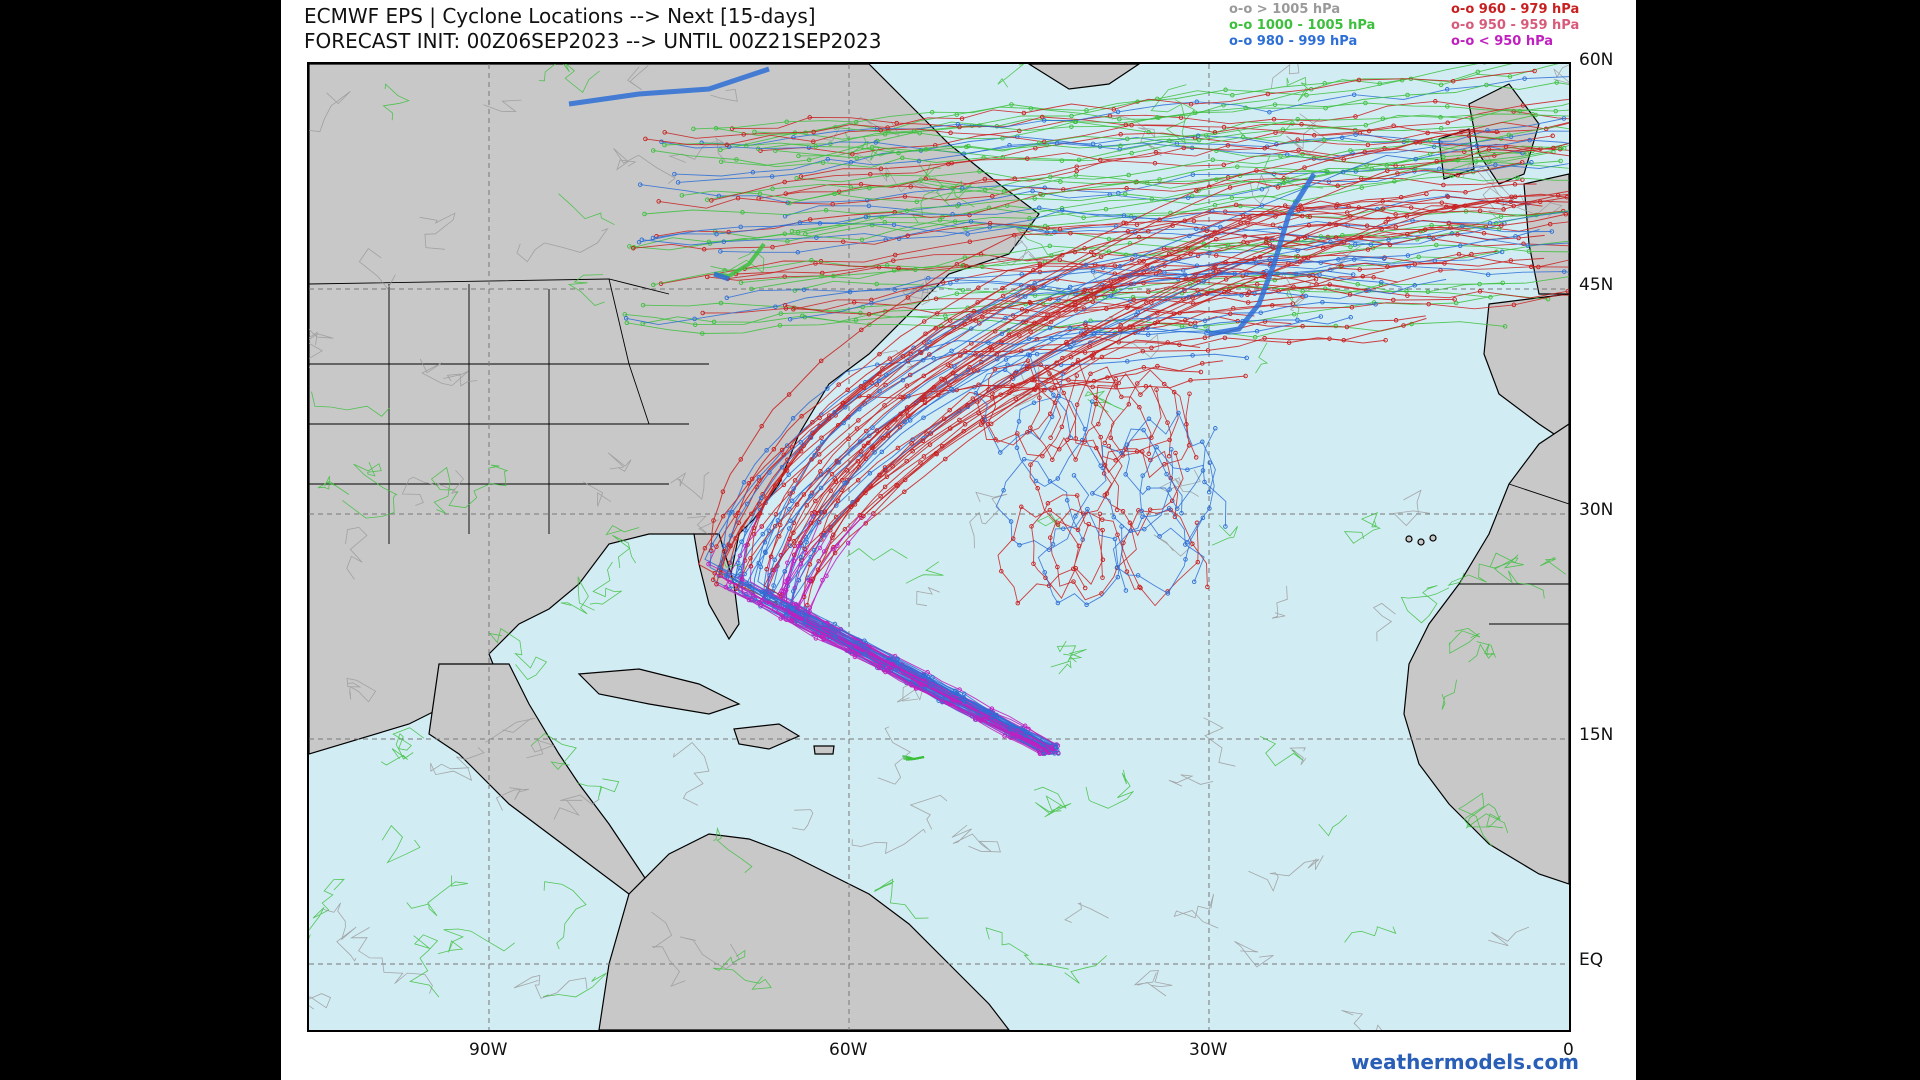  What do you see at coordinates (1502, 41) in the screenshot?
I see `legend-item-lt950: o-o < 950 hPa` at bounding box center [1502, 41].